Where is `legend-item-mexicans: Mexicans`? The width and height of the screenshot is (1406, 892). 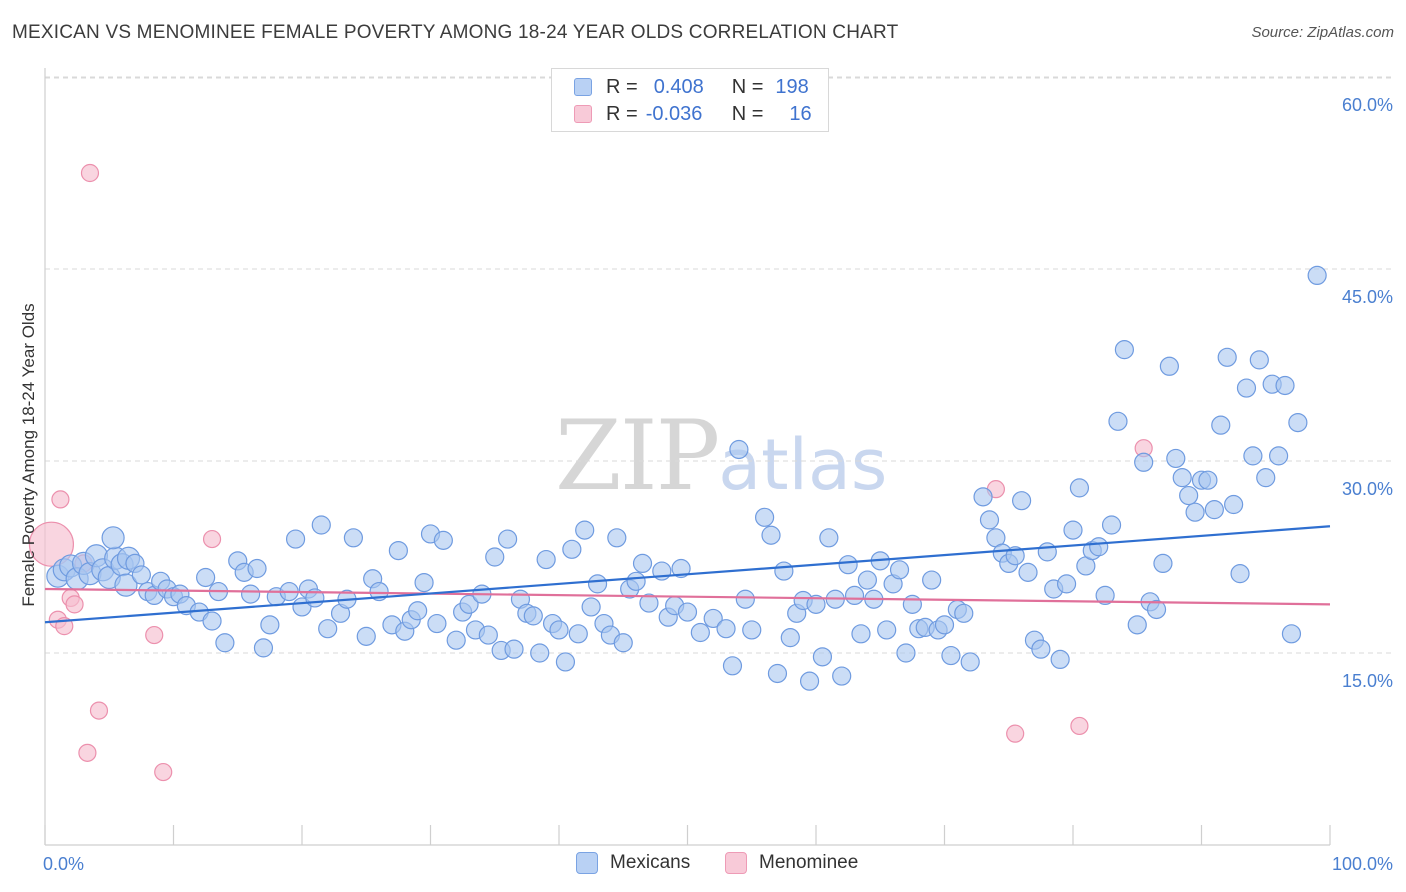 legend-item-mexicans: Mexicans is located at coordinates (633, 863).